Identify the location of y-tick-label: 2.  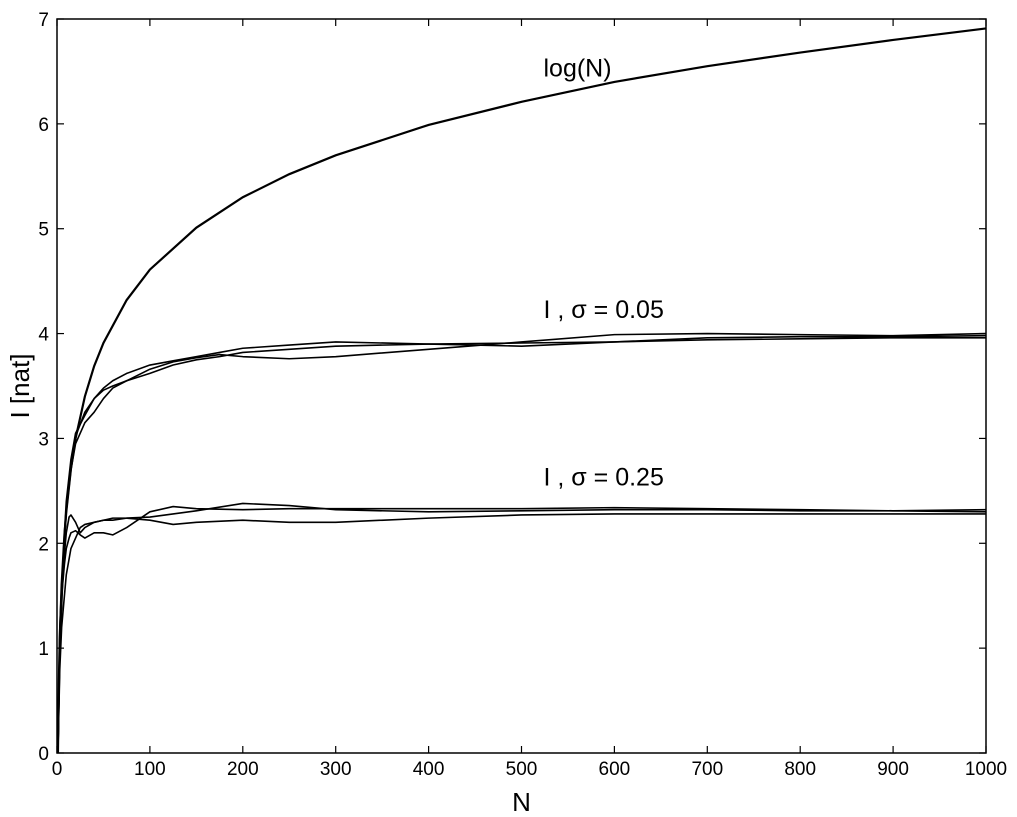
(43, 544).